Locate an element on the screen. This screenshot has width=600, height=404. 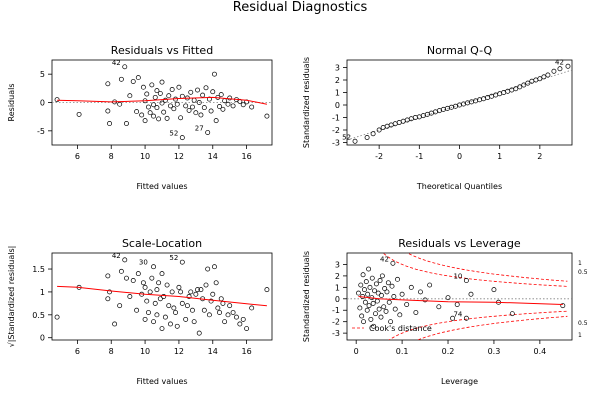
x-axis-label: Theoretical Quantiles is located at coordinates (459, 186).